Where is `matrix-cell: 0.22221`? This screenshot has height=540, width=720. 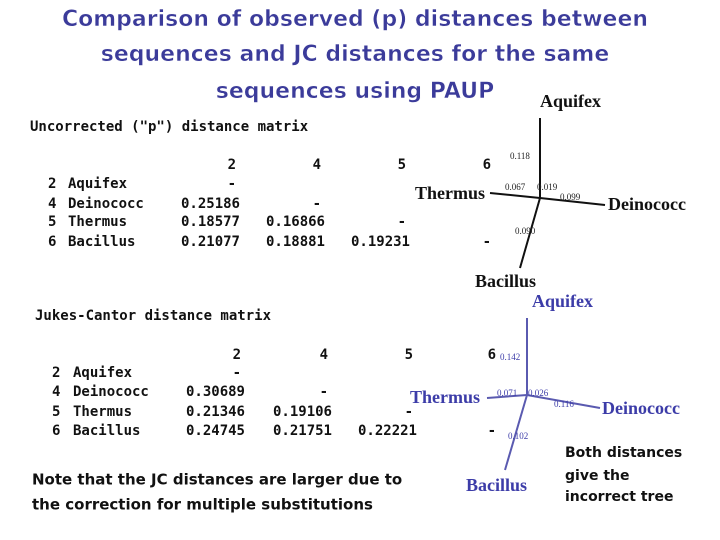
matrix-cell: 0.22221 is located at coordinates (387, 431).